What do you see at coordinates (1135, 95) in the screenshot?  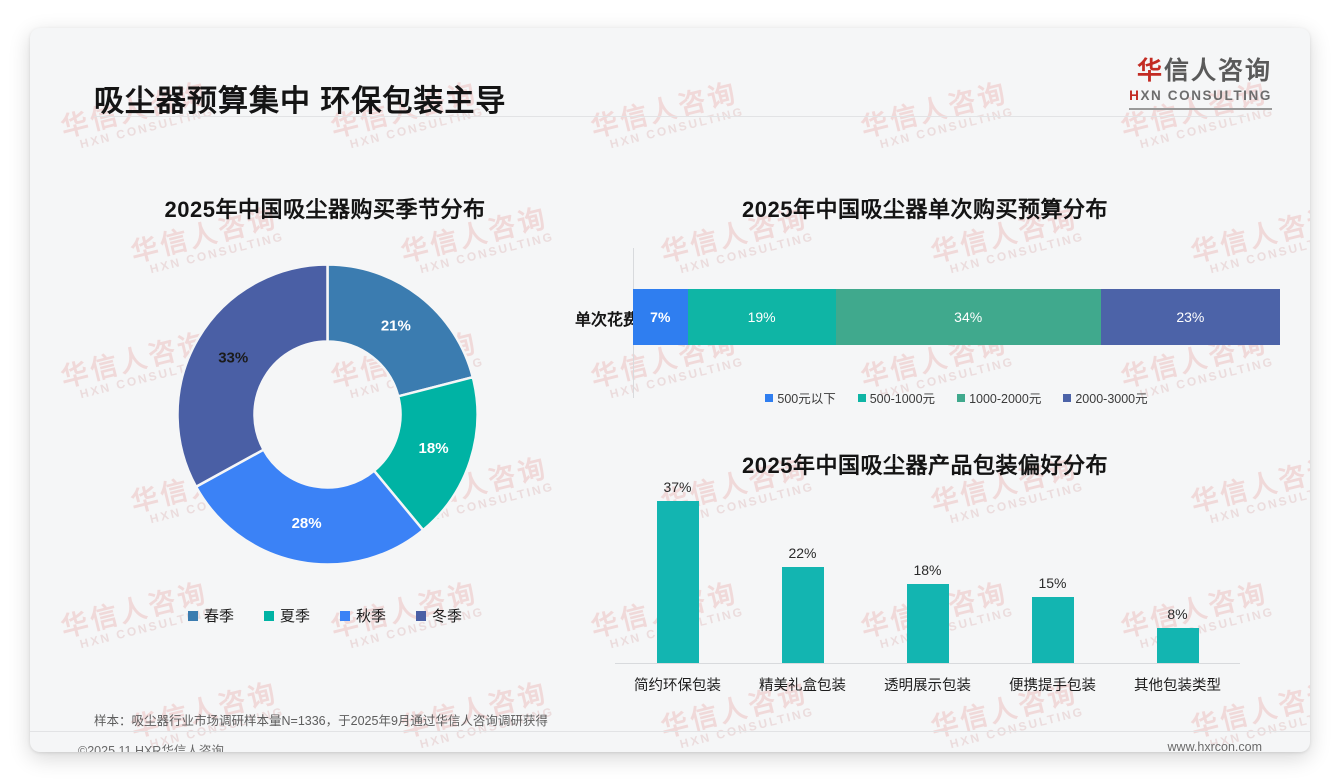 I see `logo-en-accent: H` at bounding box center [1135, 95].